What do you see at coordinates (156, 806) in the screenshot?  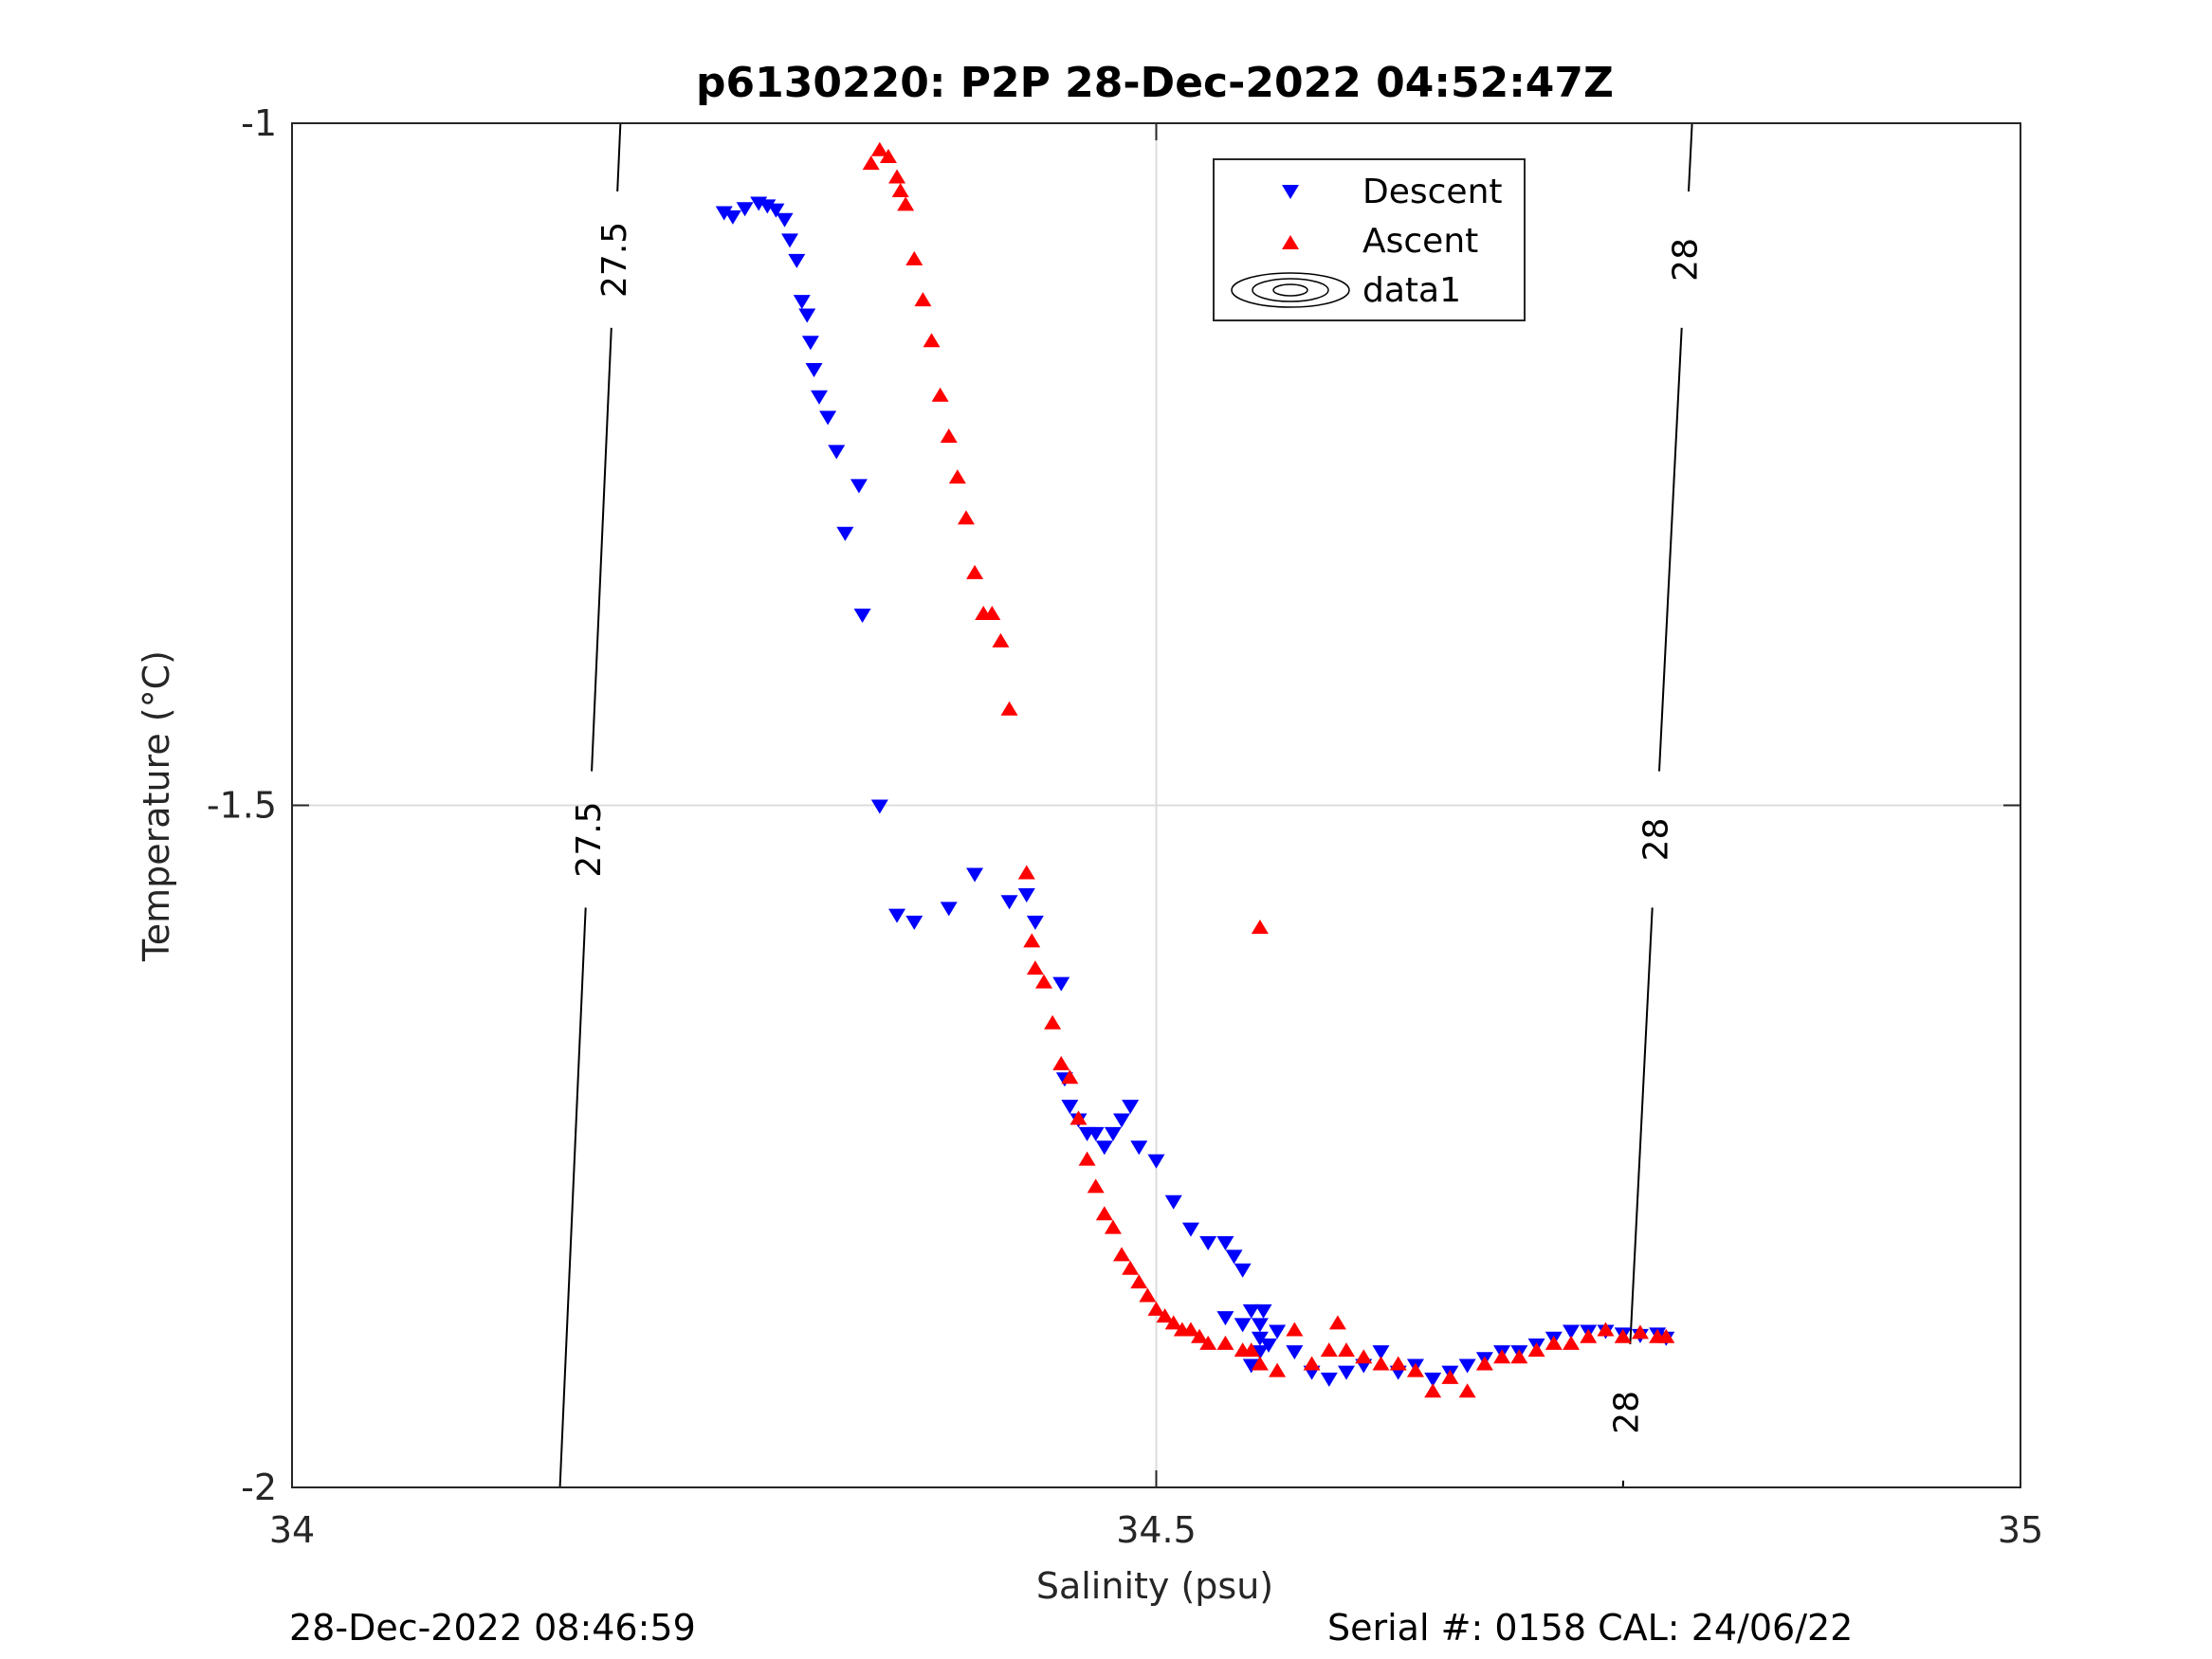 I see `y-axis-label: Temperature (°C)` at bounding box center [156, 806].